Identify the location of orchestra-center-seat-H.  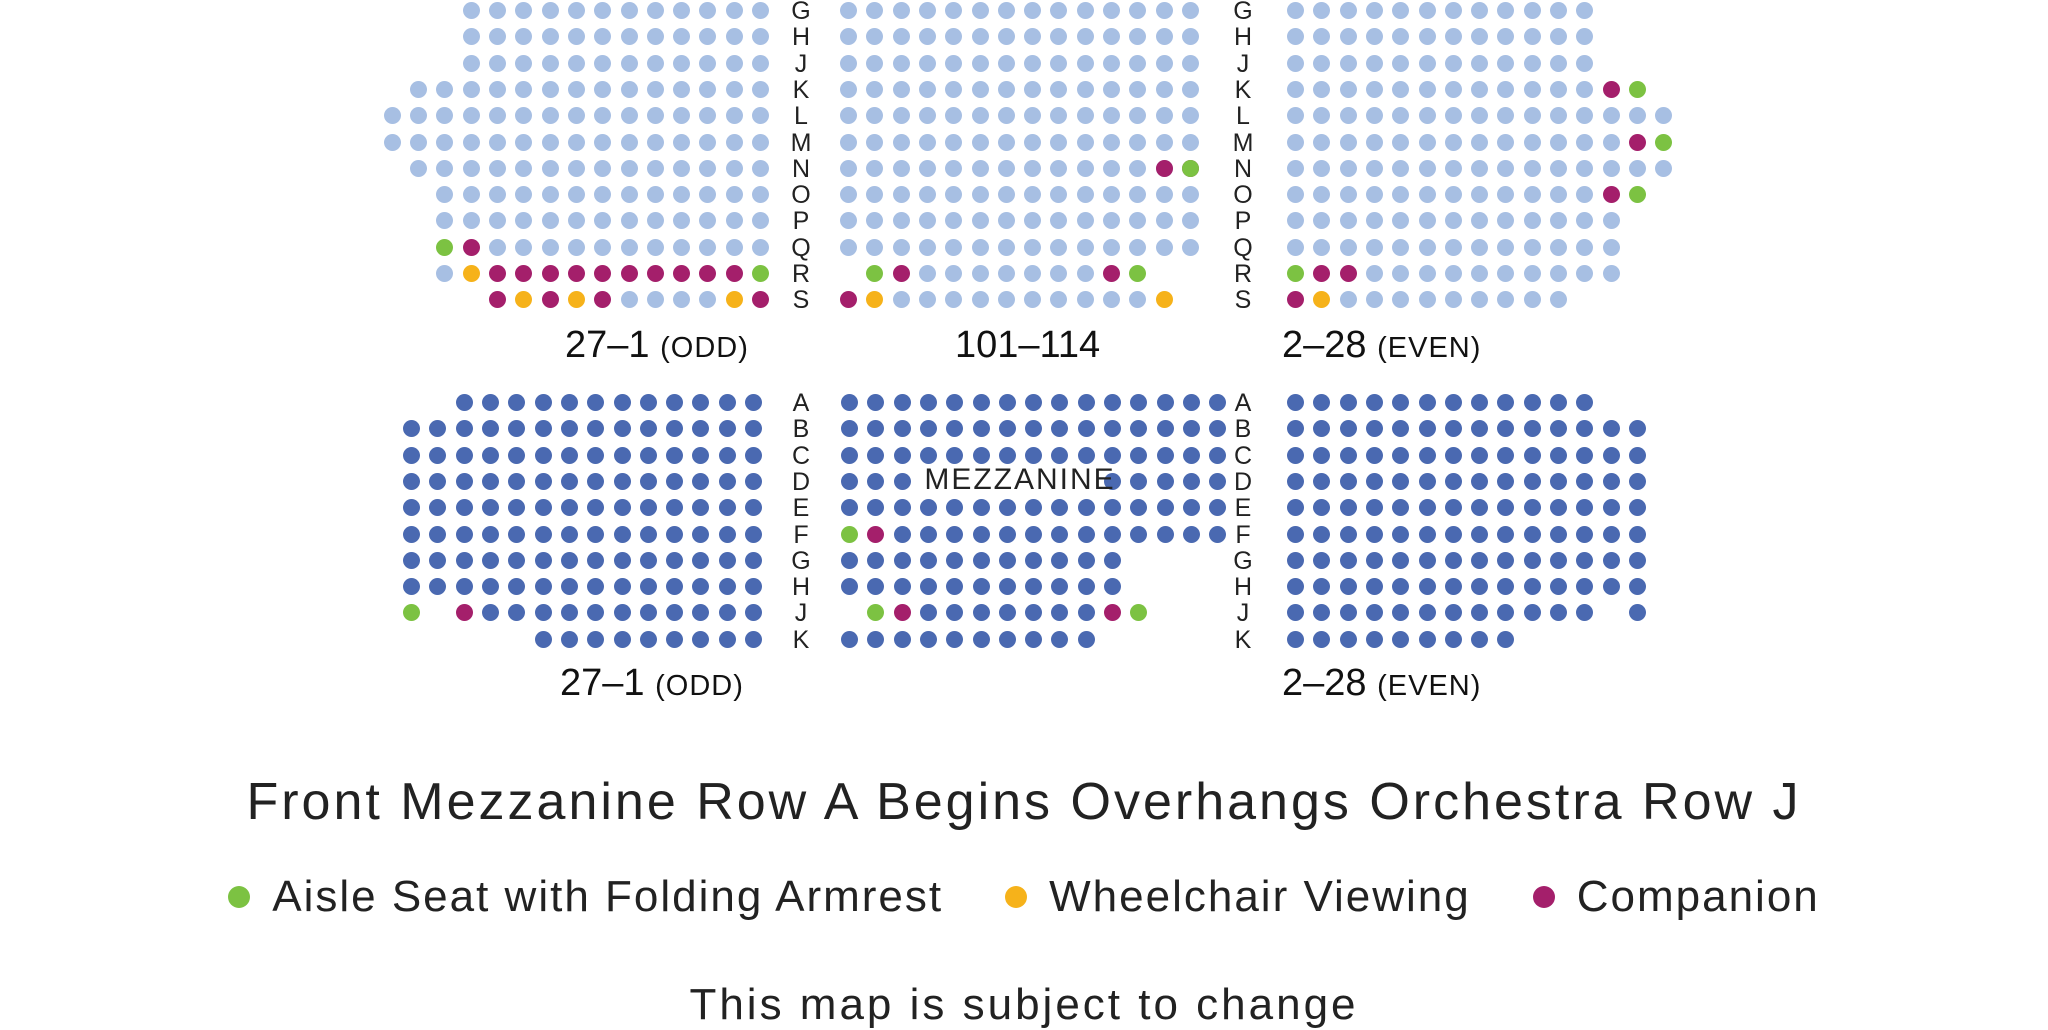
(875, 37).